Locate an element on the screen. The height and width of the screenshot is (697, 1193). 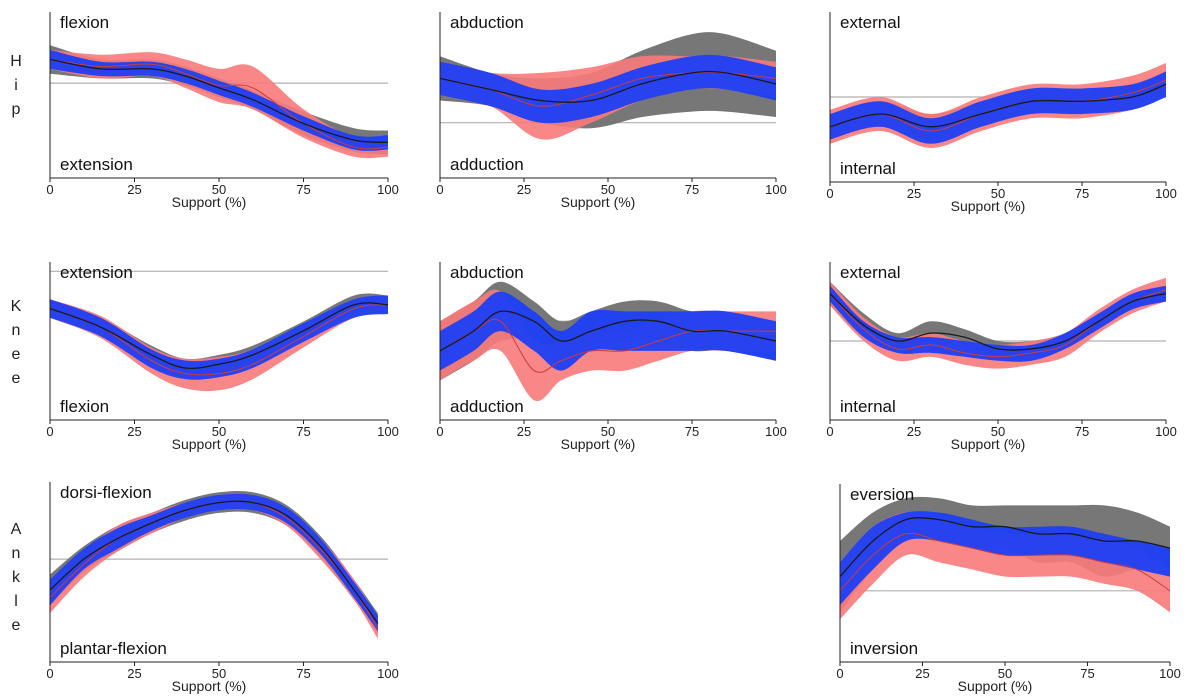
row-label-hip: H i p is located at coordinates (16, 86).